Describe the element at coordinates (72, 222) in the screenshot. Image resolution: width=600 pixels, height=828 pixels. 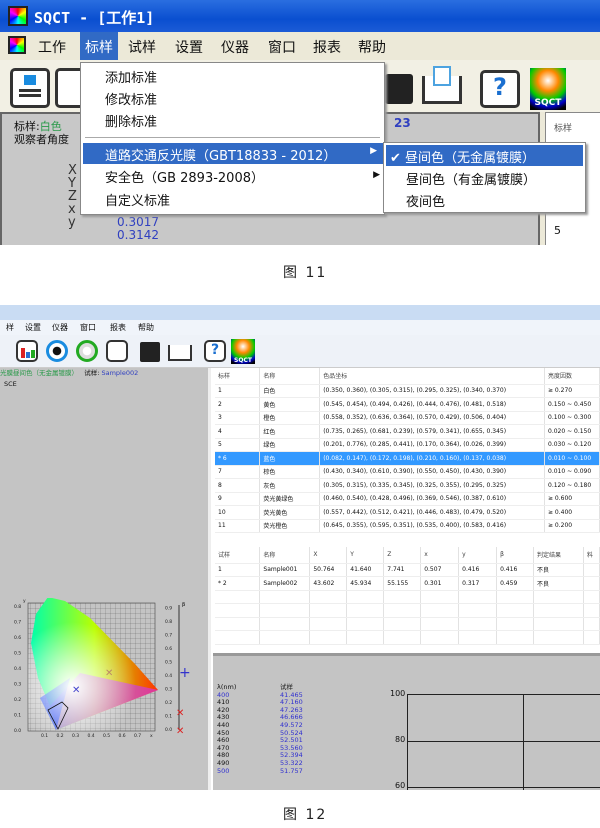
I see `y-label: y` at that location.